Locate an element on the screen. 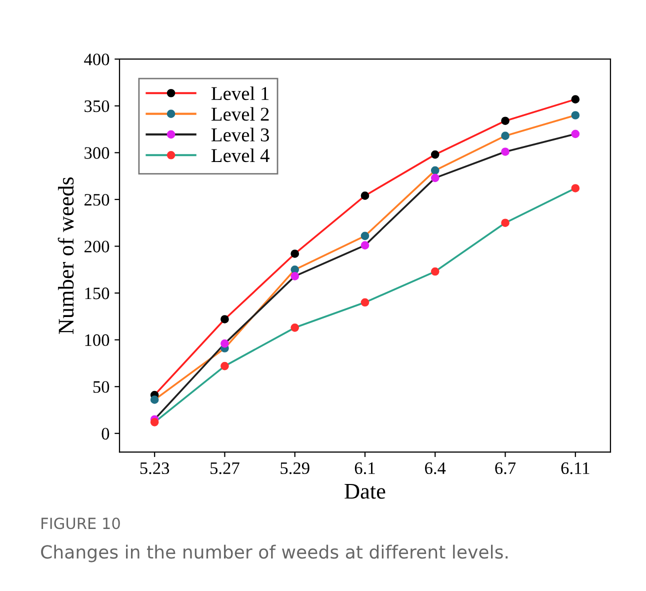 The width and height of the screenshot is (646, 591). x-tick-label: 5.23 is located at coordinates (155, 468).